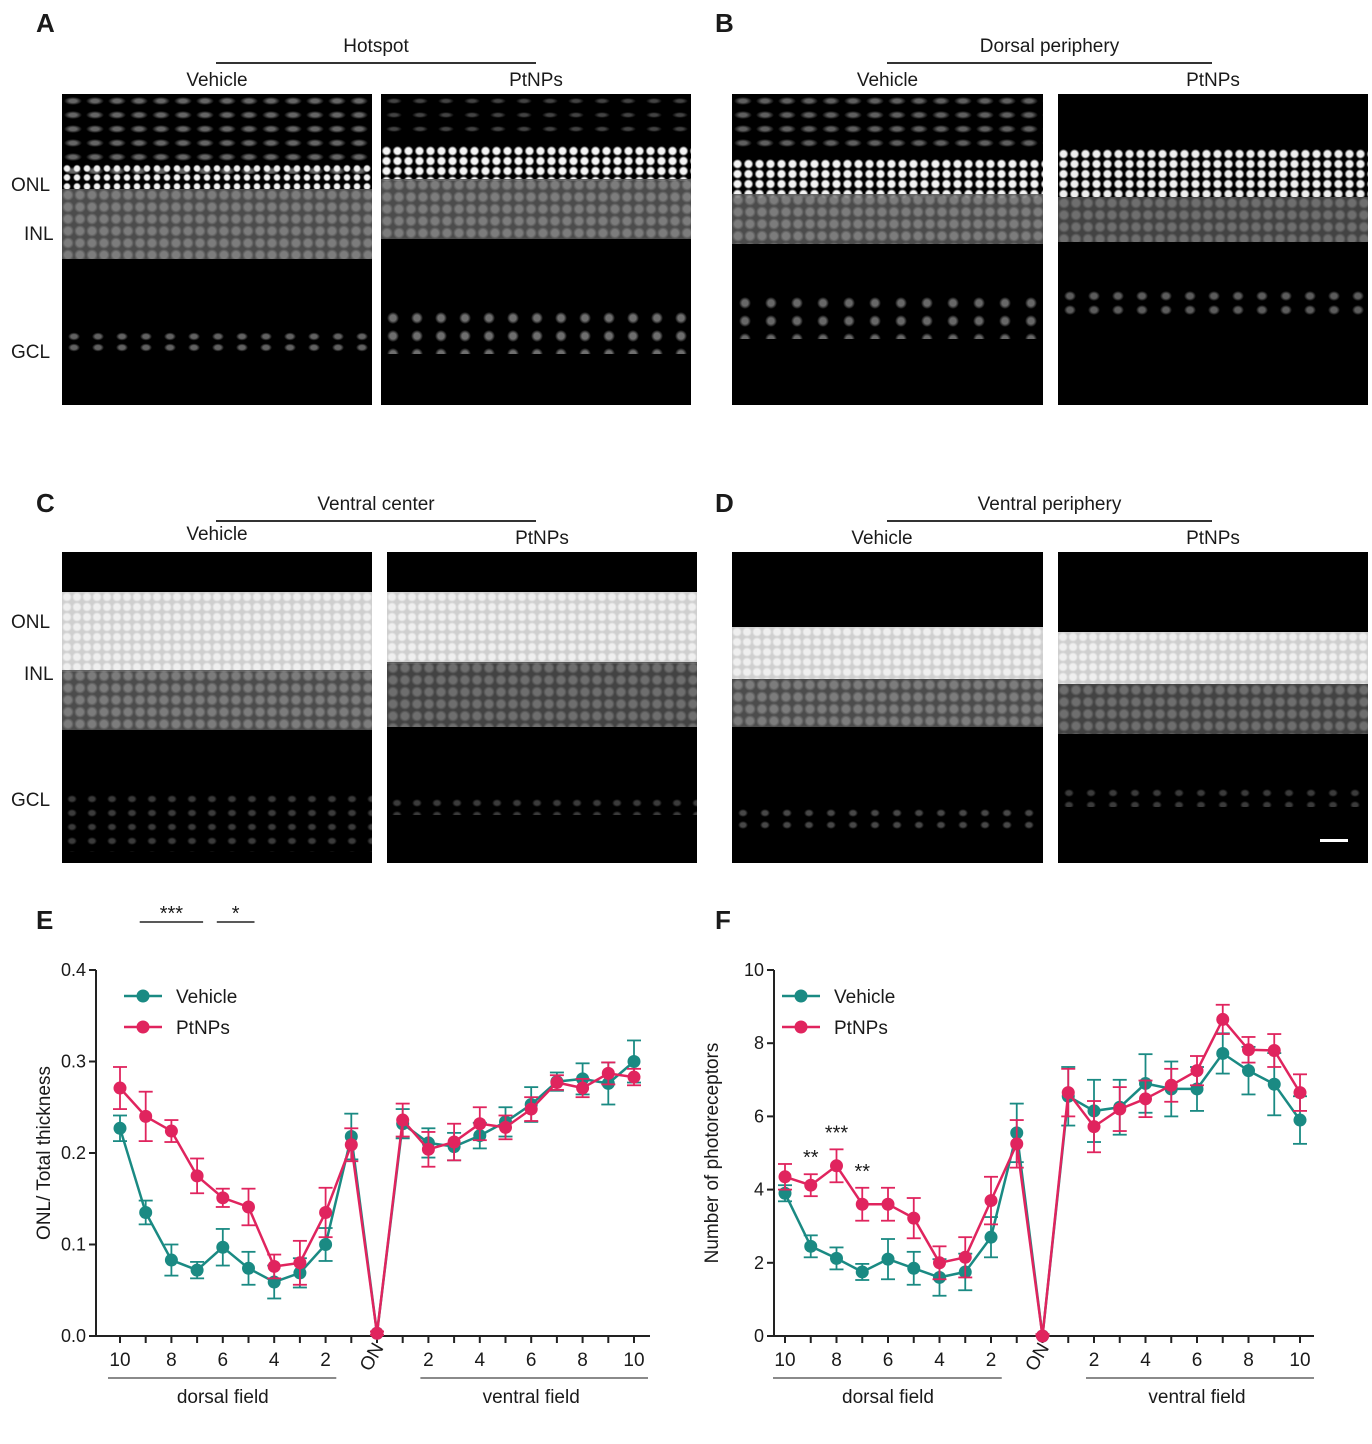 Image resolution: width=1372 pixels, height=1444 pixels. What do you see at coordinates (887, 249) in the screenshot?
I see `micrograph-dorsal-periphery-vehicle` at bounding box center [887, 249].